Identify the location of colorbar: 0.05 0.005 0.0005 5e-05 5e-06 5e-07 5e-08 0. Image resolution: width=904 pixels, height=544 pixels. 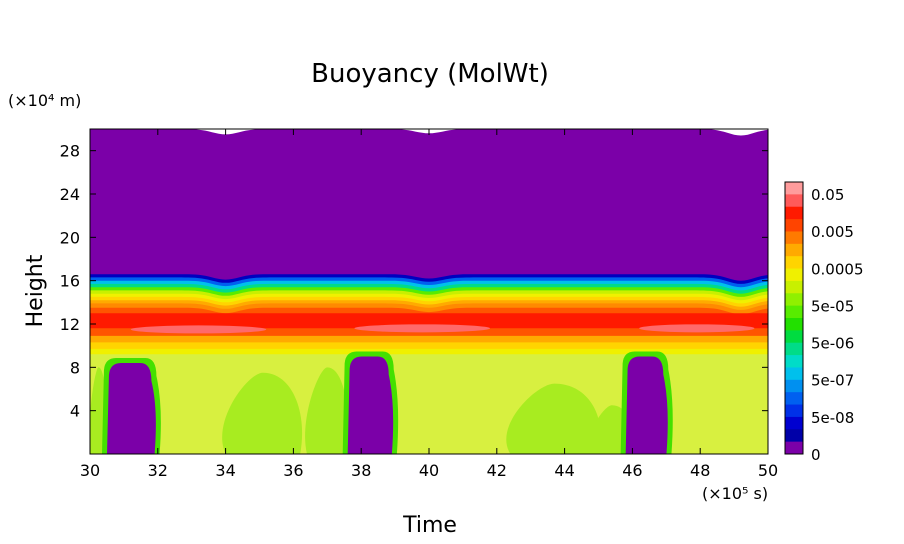
(824, 322).